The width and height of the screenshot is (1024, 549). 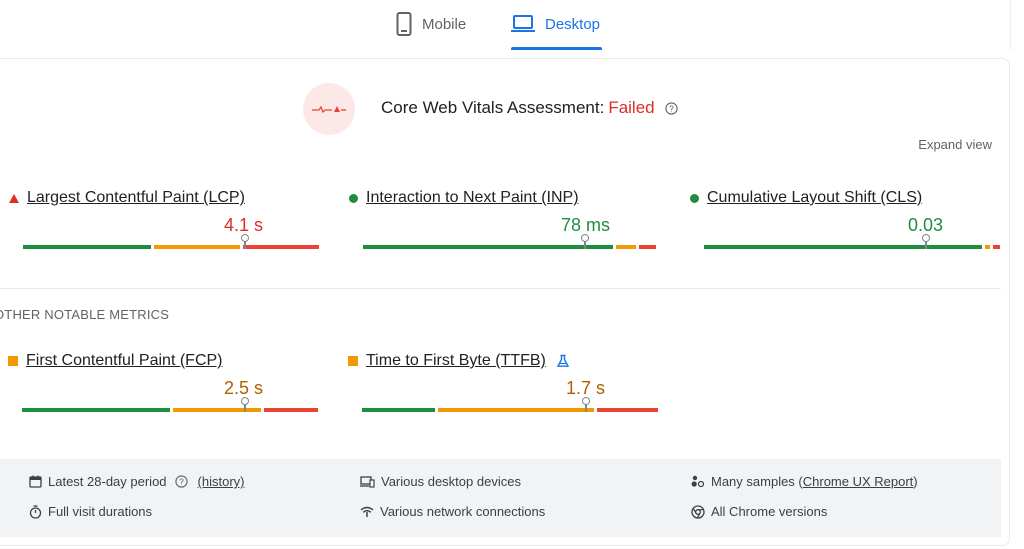 I want to click on footer-period: Latest 28-day period ? (history), so click(x=136, y=481).